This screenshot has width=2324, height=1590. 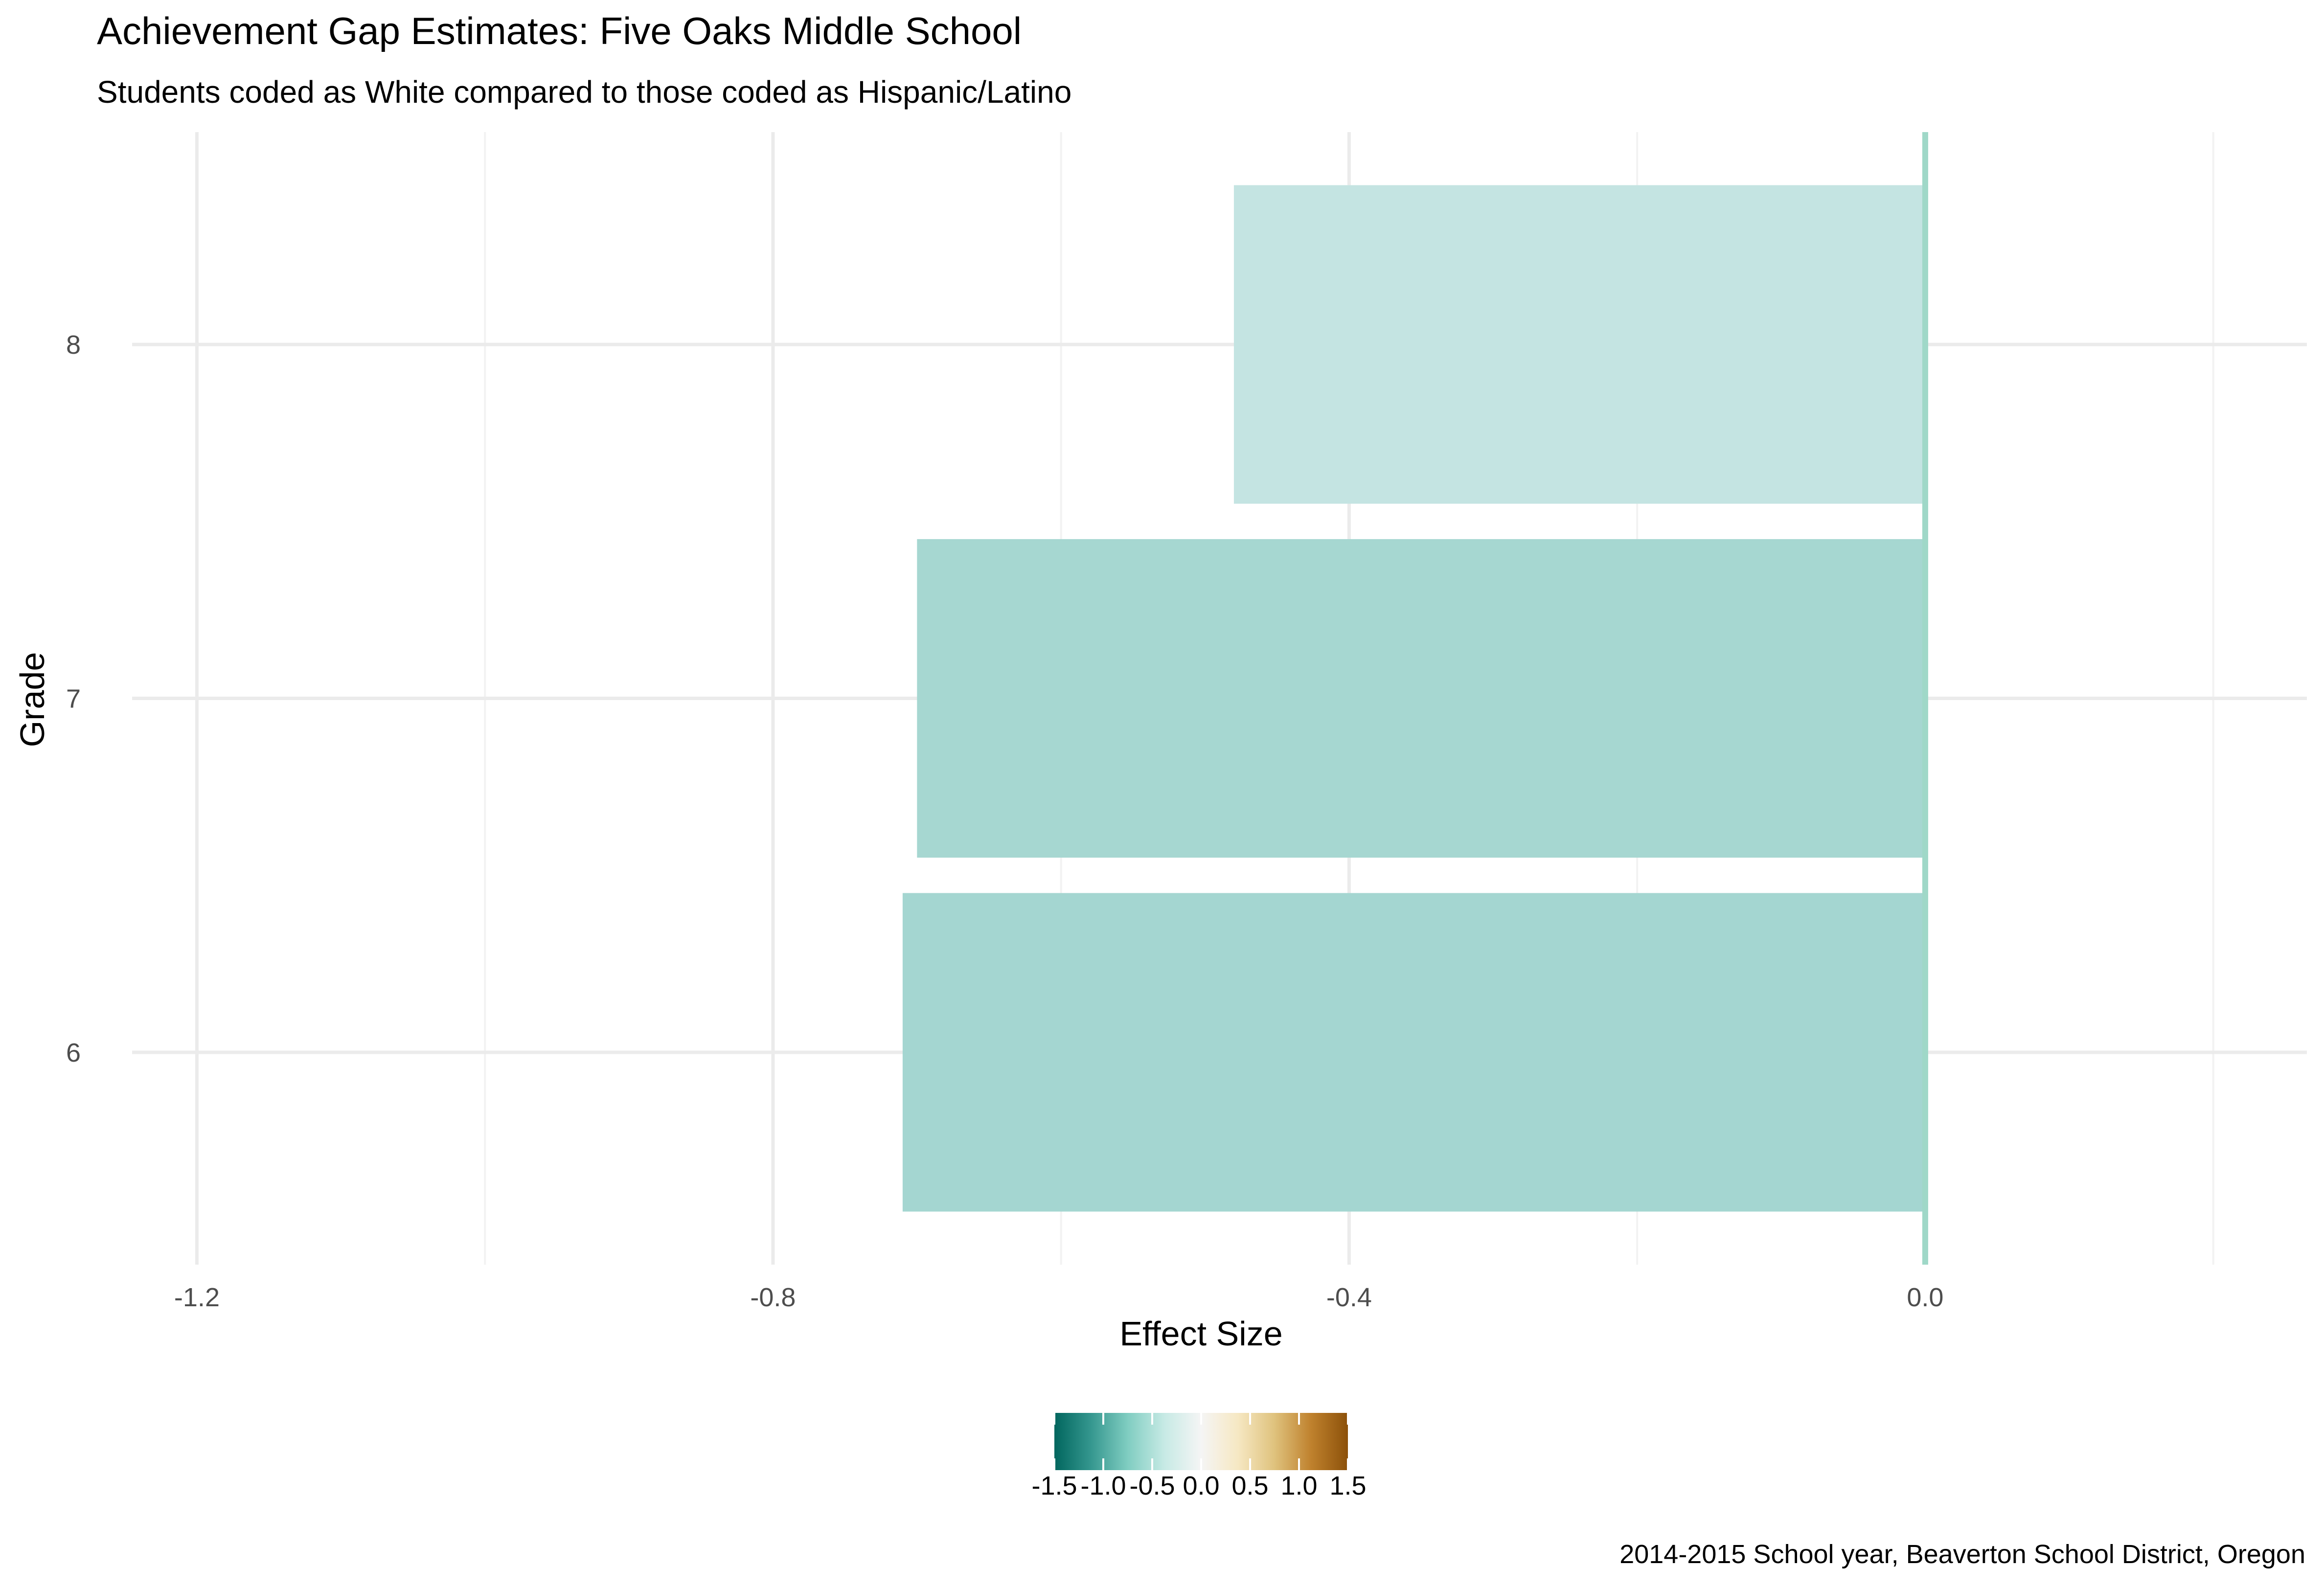 What do you see at coordinates (1349, 1298) in the screenshot?
I see `x-tick-label: -0.4` at bounding box center [1349, 1298].